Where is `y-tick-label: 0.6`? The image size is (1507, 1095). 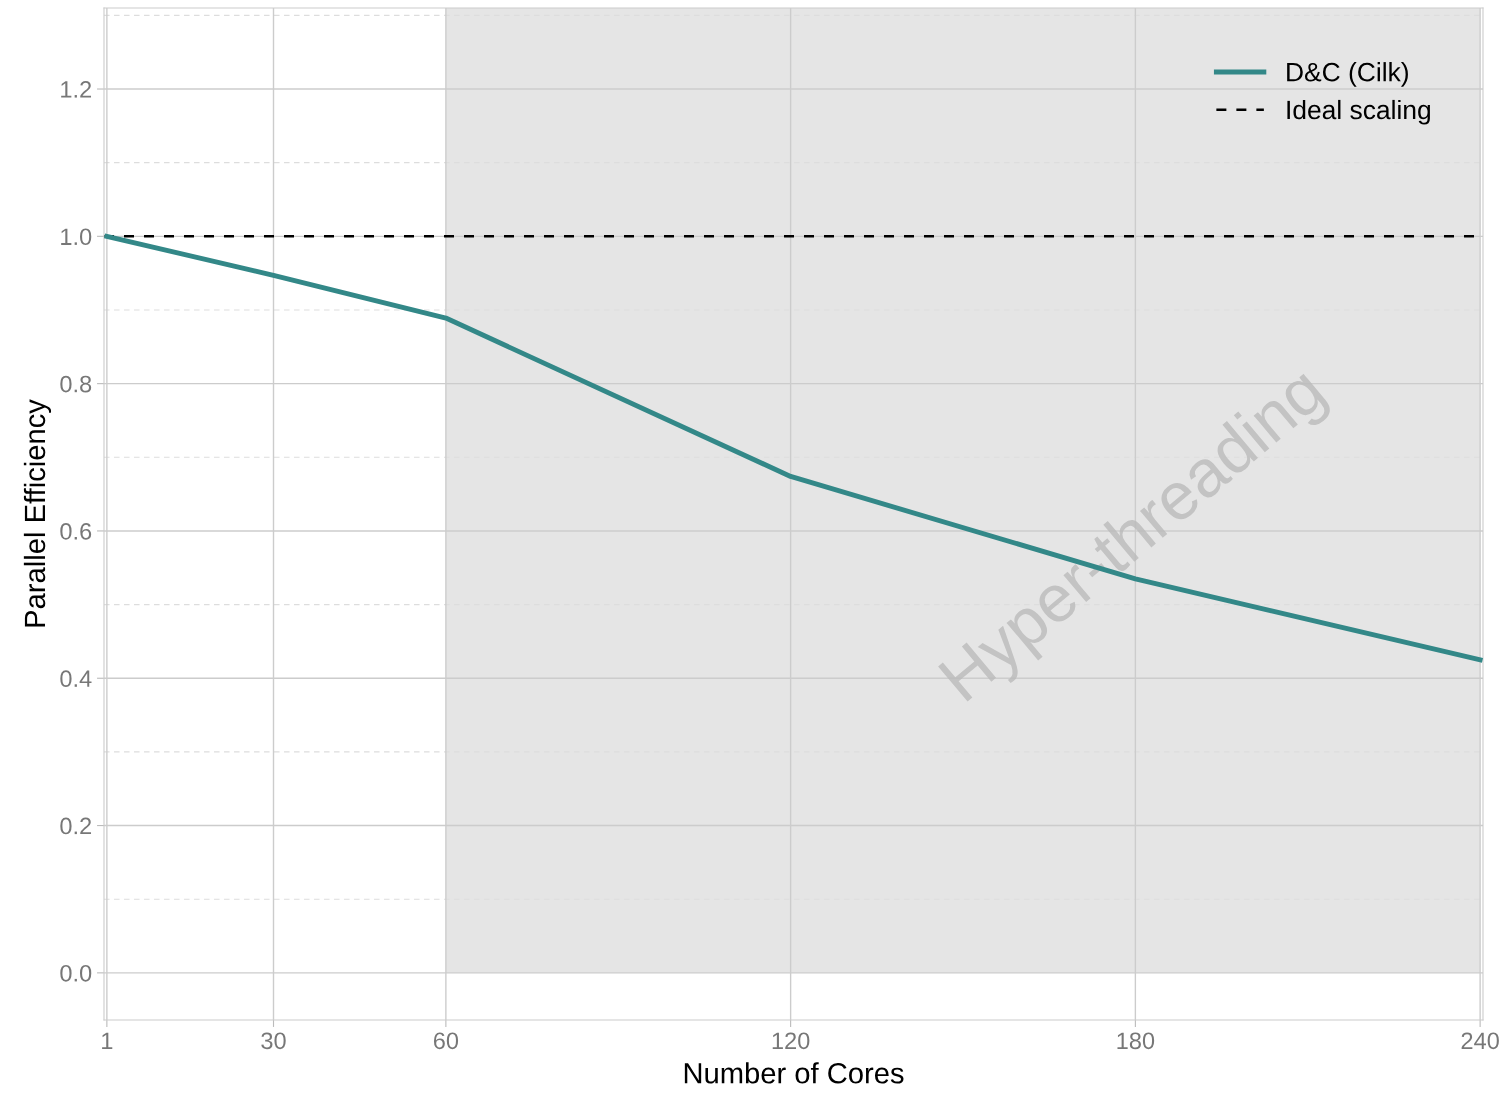
y-tick-label: 0.6 is located at coordinates (76, 531).